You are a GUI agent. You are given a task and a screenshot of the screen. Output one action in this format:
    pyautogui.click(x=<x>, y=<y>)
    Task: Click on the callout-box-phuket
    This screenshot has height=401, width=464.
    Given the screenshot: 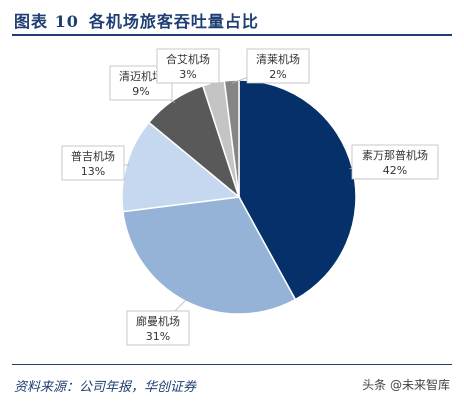 What is the action you would take?
    pyautogui.click(x=93, y=163)
    